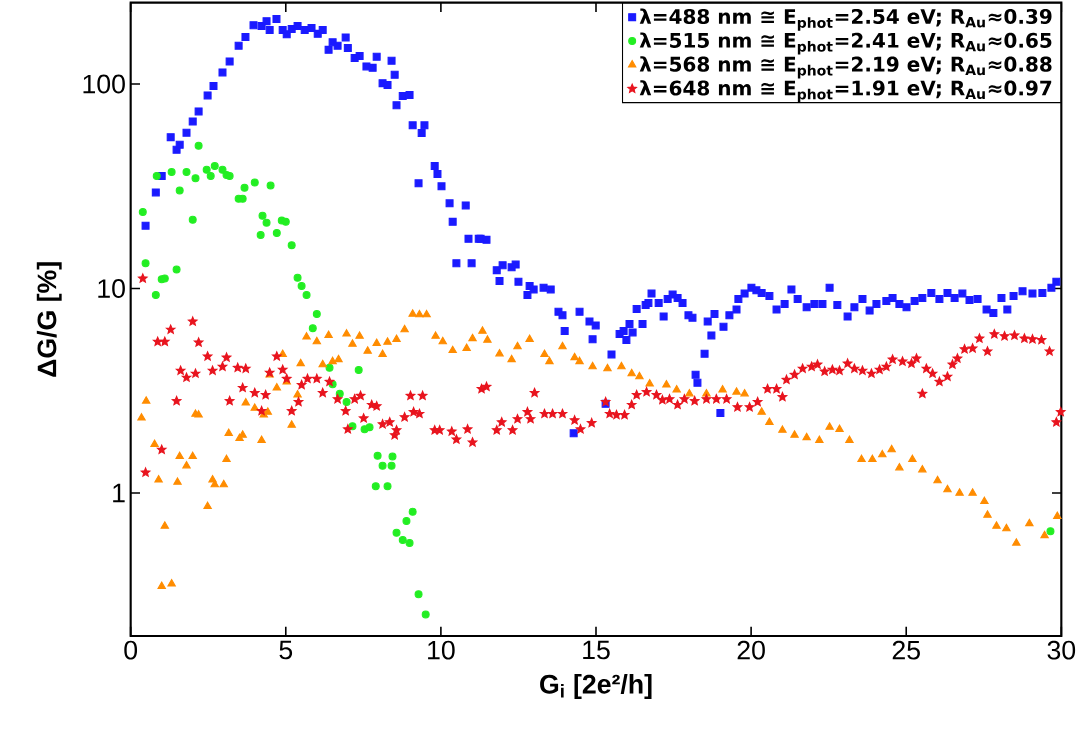 This screenshot has width=1086, height=750. What do you see at coordinates (111, 288) in the screenshot?
I see `y-tick-label: 10` at bounding box center [111, 288].